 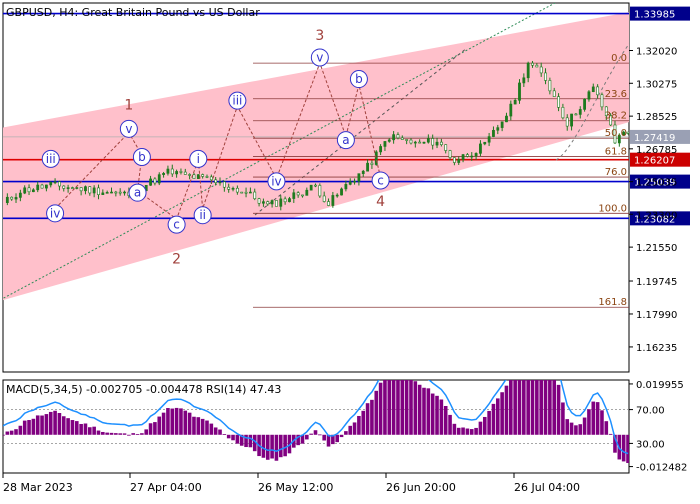 I want to click on current-price-level-badge, so click(x=660, y=136).